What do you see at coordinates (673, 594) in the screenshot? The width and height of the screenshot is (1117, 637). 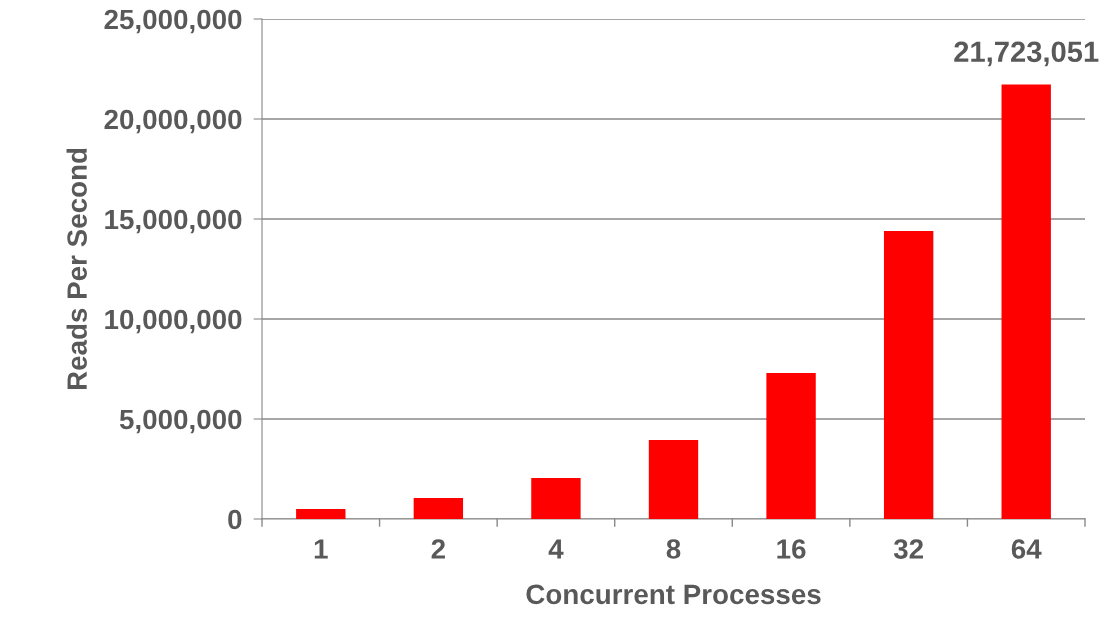 I see `x-axis-title: Concurrent Processes` at bounding box center [673, 594].